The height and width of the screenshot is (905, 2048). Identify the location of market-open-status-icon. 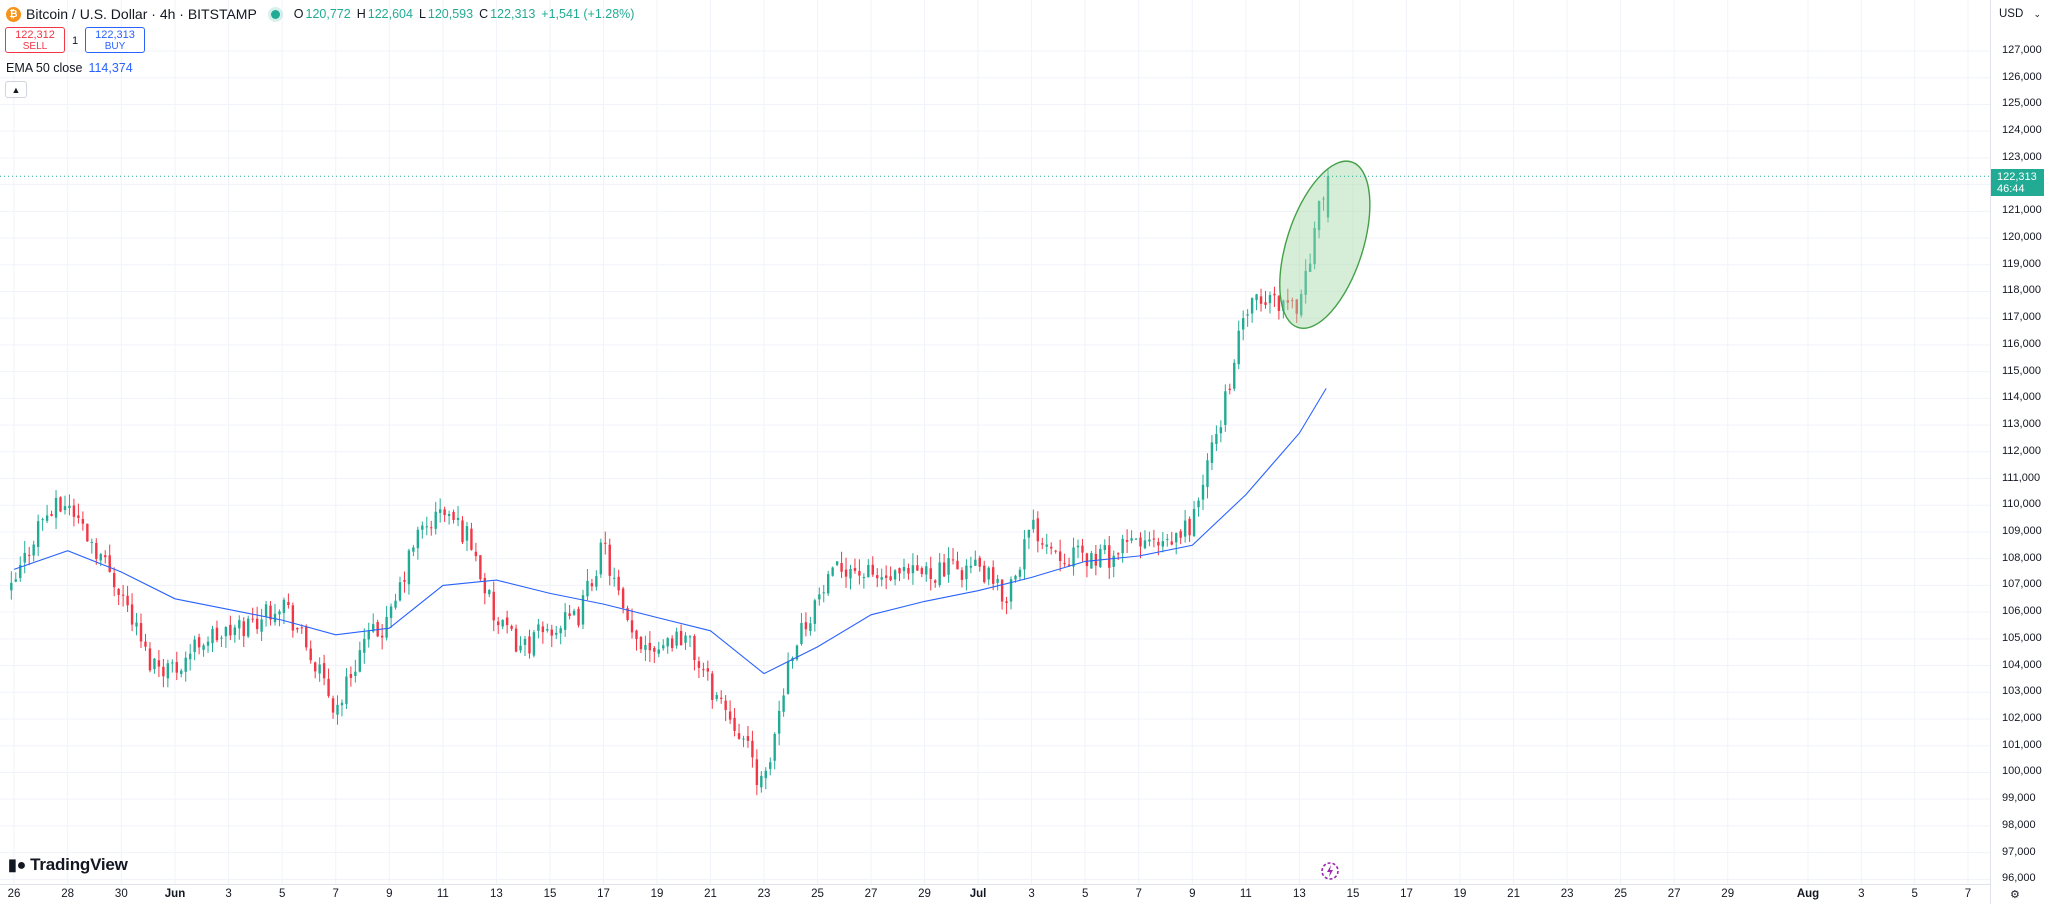
(275, 14).